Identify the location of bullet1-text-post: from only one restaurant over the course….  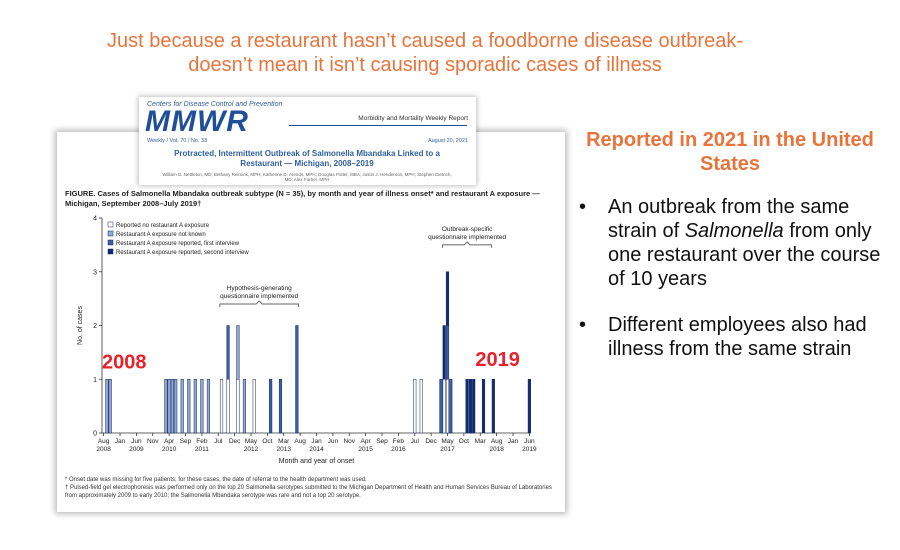
(744, 255).